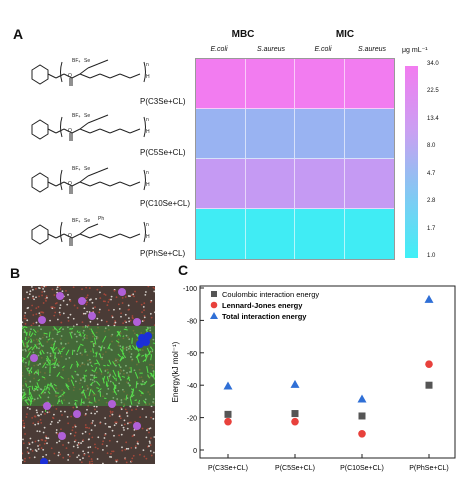 The height and width of the screenshot is (492, 469). Describe the element at coordinates (433, 91) in the screenshot. I see `colorbar-tick-label: 22.5` at that location.